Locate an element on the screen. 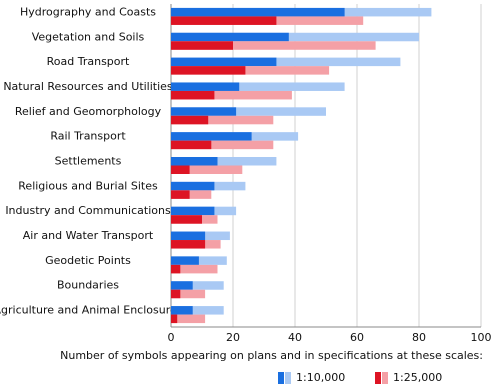  y-tick-label: Natural Resources and Utilities is located at coordinates (88, 86).